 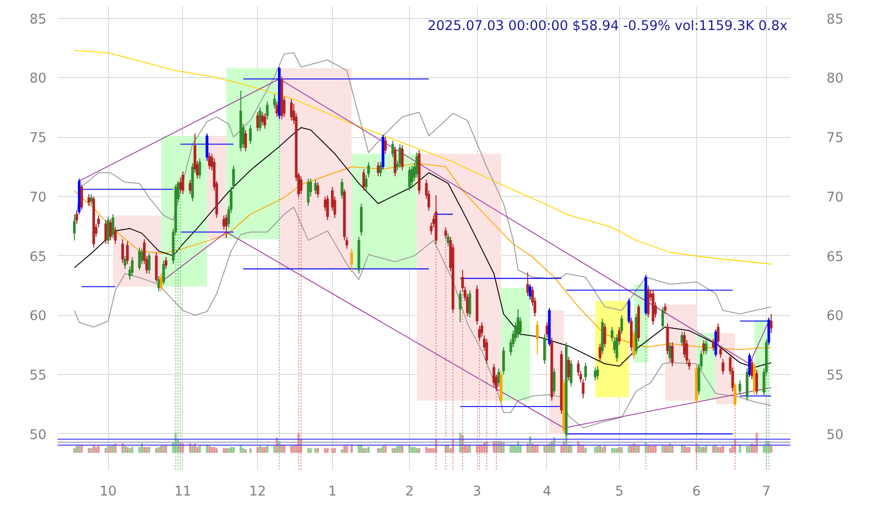 What do you see at coordinates (835, 20) in the screenshot?
I see `y2-tick-label: 85` at bounding box center [835, 20].